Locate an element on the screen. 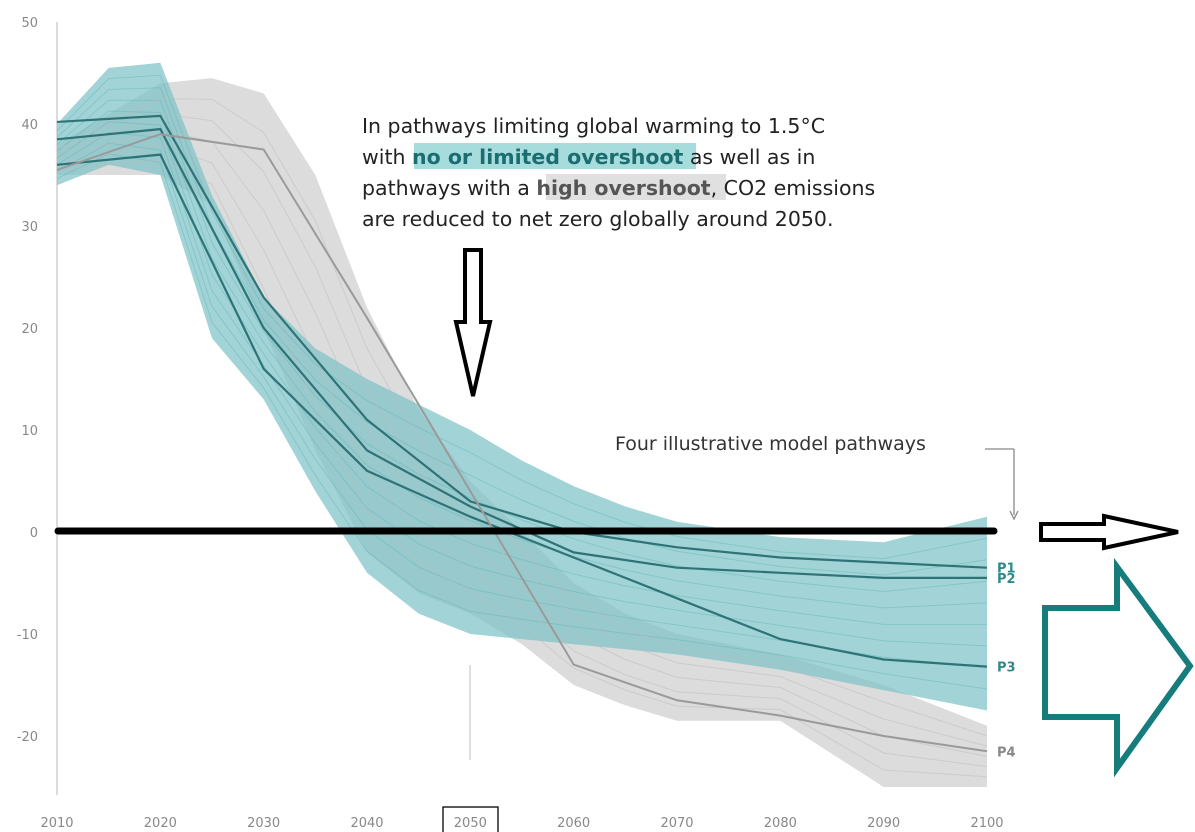 The height and width of the screenshot is (832, 1195). y-tick-label: -20 is located at coordinates (27, 737).